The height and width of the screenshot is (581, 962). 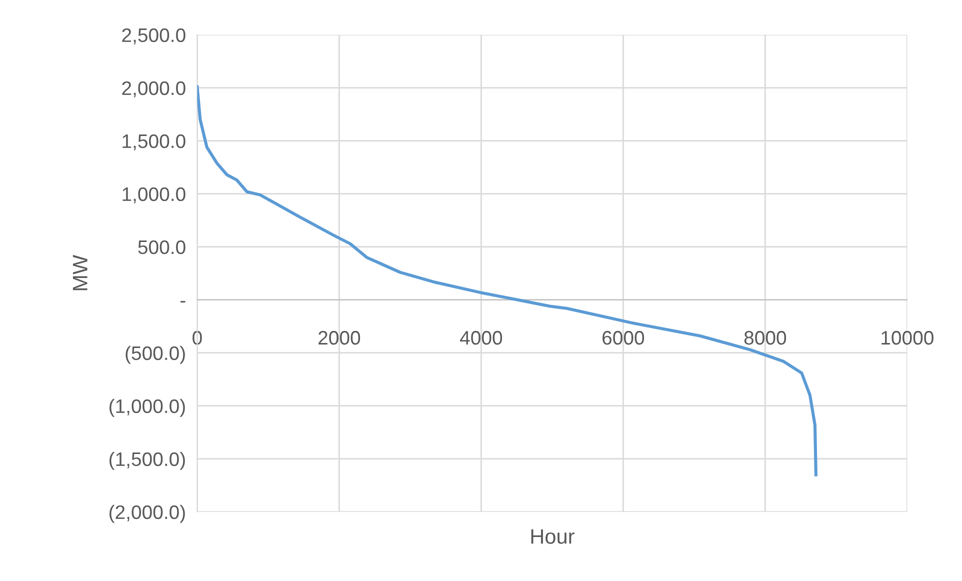 I want to click on y-tick-label: 2,500.0, so click(x=154, y=36).